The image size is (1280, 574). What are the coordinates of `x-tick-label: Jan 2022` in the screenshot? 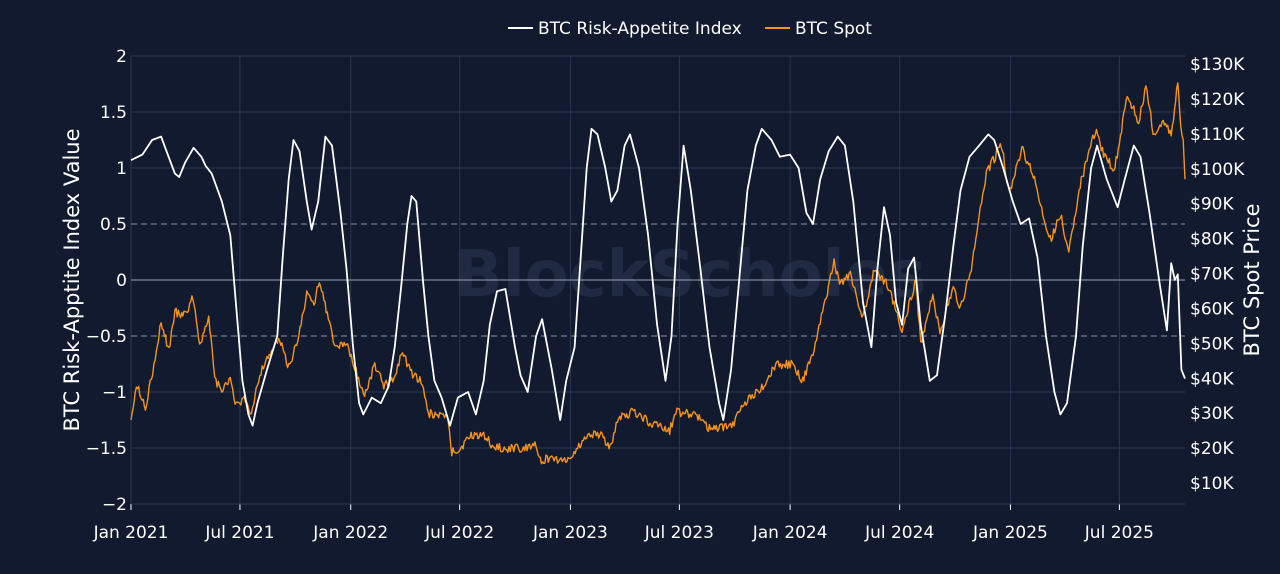 It's located at (350, 533).